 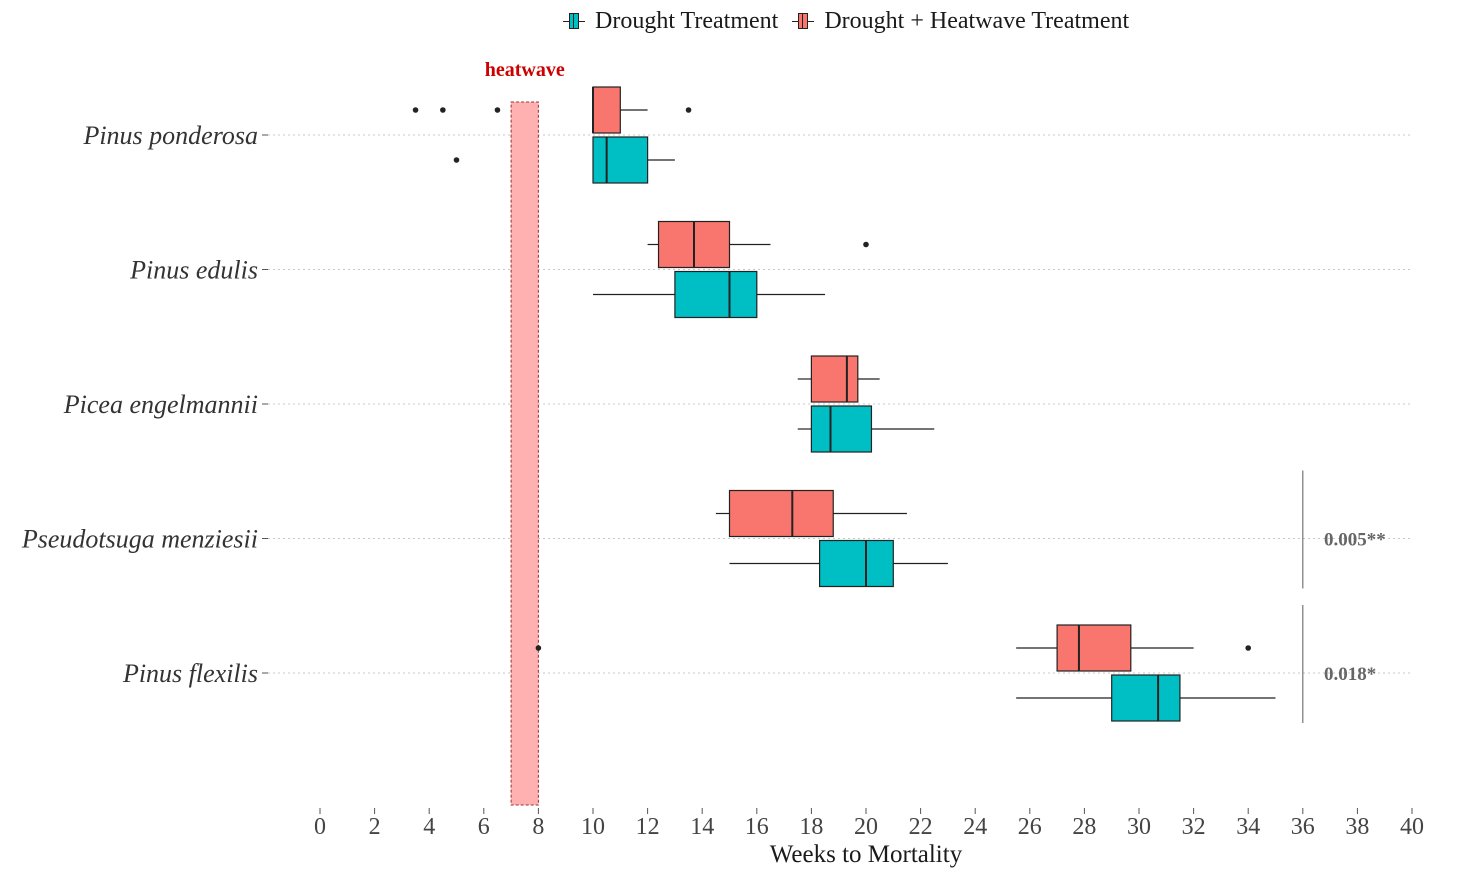 What do you see at coordinates (834, 379) in the screenshot?
I see `box-drought-heatwave-treatment-picea-engelmannii` at bounding box center [834, 379].